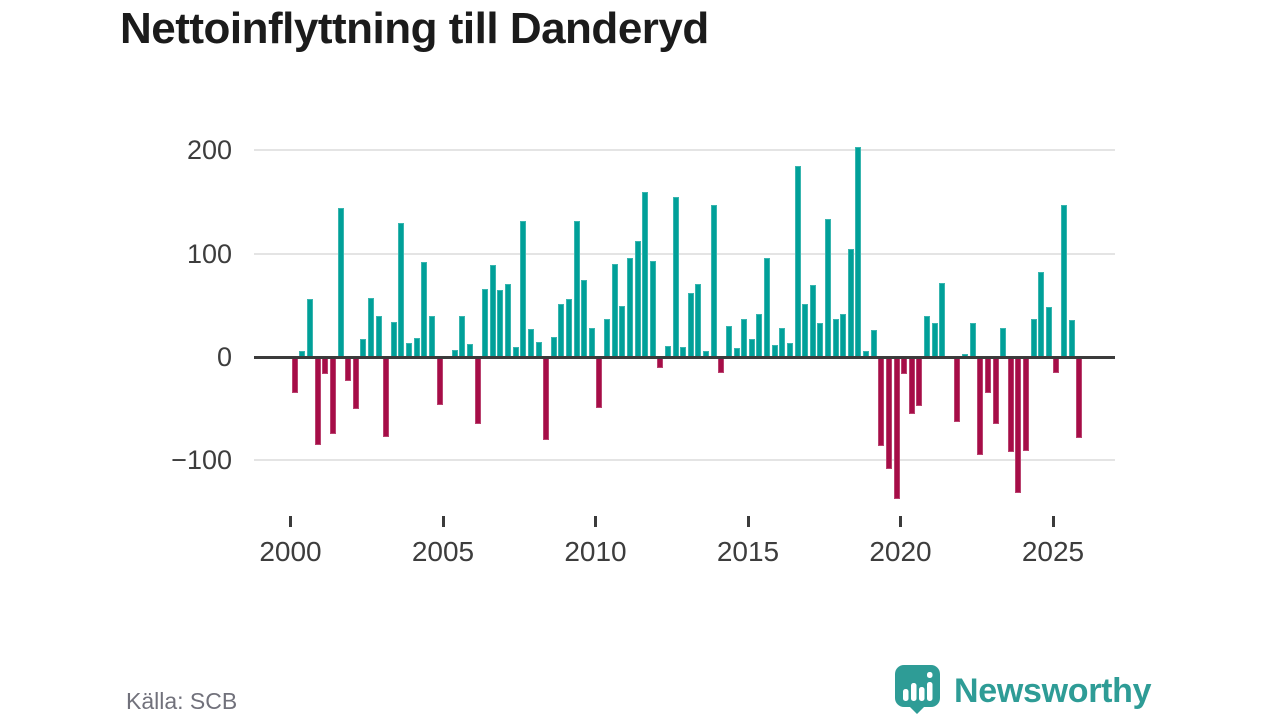 The height and width of the screenshot is (720, 1280). I want to click on bar-2013-q2, so click(698, 320).